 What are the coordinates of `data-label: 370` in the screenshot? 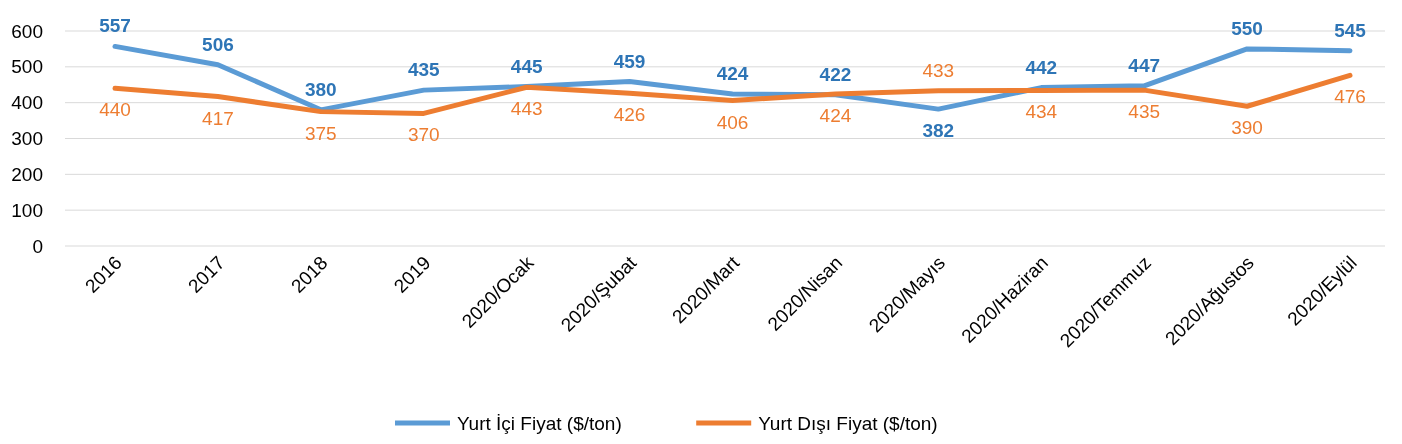 It's located at (423, 135).